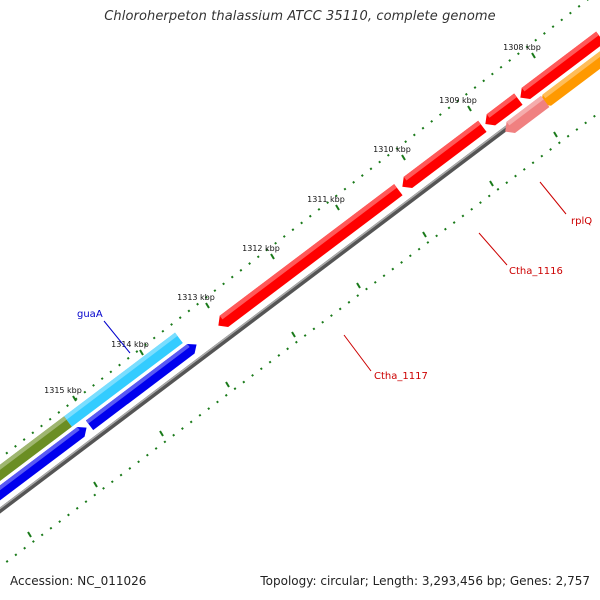 The width and height of the screenshot is (600, 600). I want to click on tick-label: 1312 kbp, so click(261, 248).